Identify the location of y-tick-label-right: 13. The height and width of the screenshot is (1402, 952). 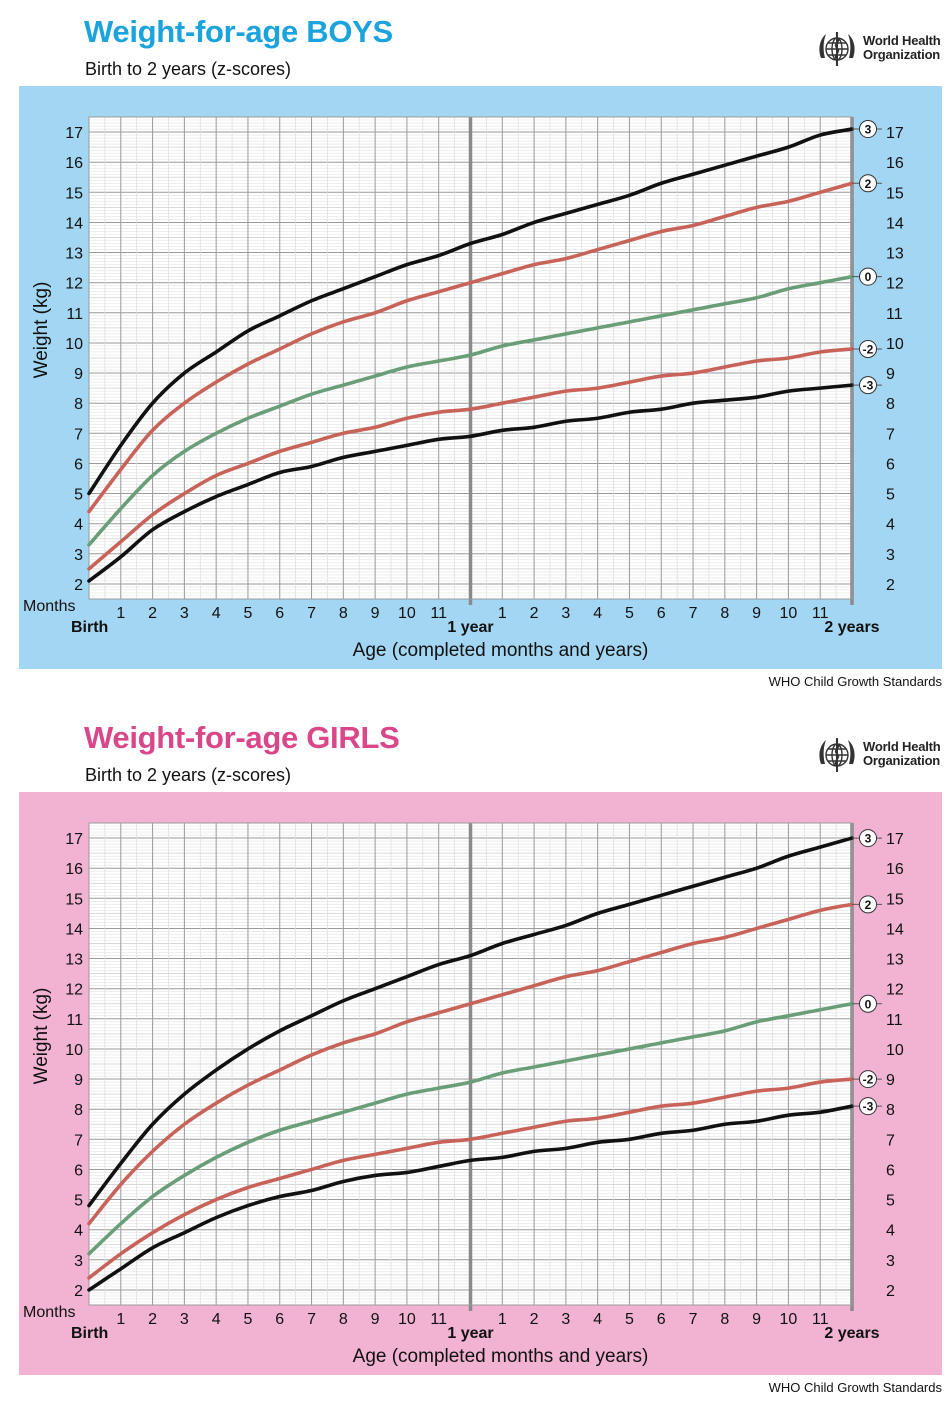
(895, 254).